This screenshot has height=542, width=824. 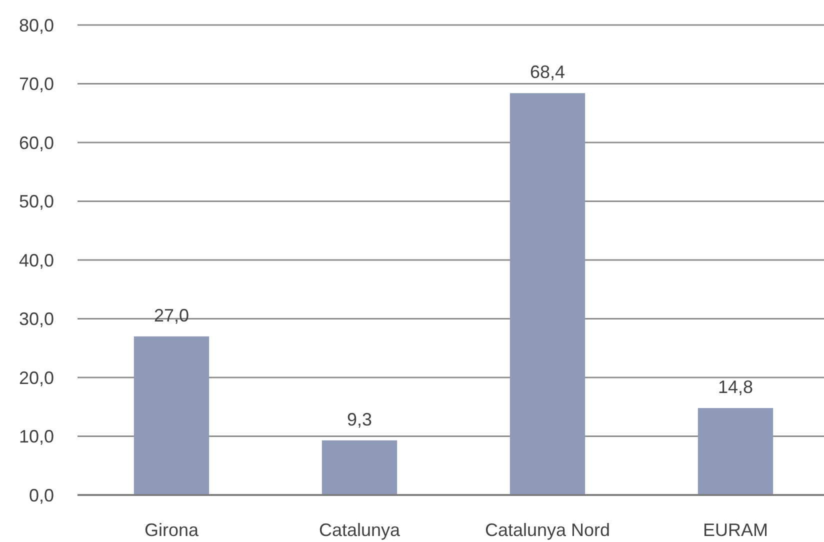 What do you see at coordinates (360, 530) in the screenshot?
I see `x-tick-label: Catalunya` at bounding box center [360, 530].